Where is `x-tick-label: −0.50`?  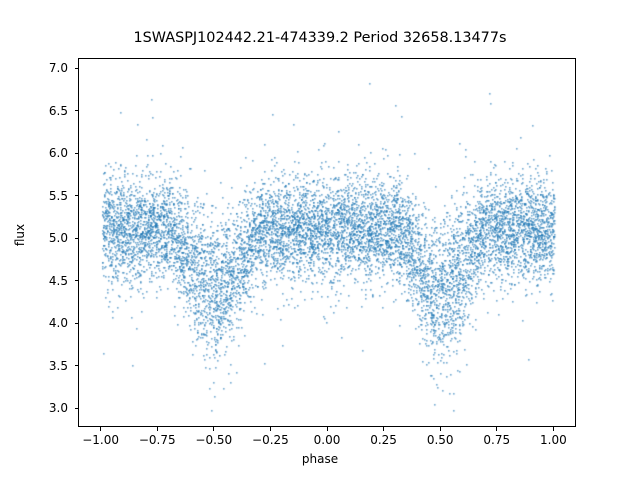 x-tick-label: −0.50 is located at coordinates (214, 440).